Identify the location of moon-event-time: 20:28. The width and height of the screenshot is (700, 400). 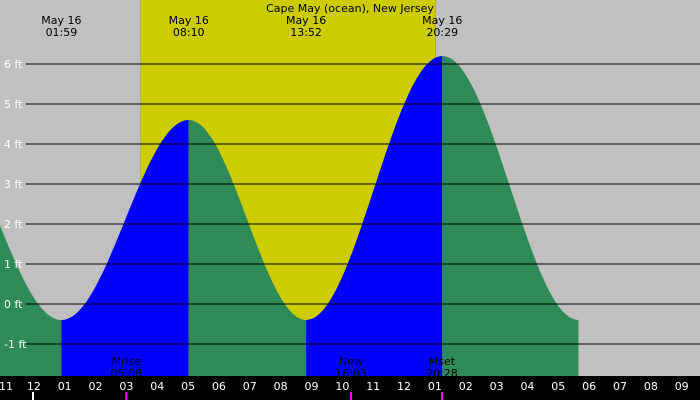
(442, 373).